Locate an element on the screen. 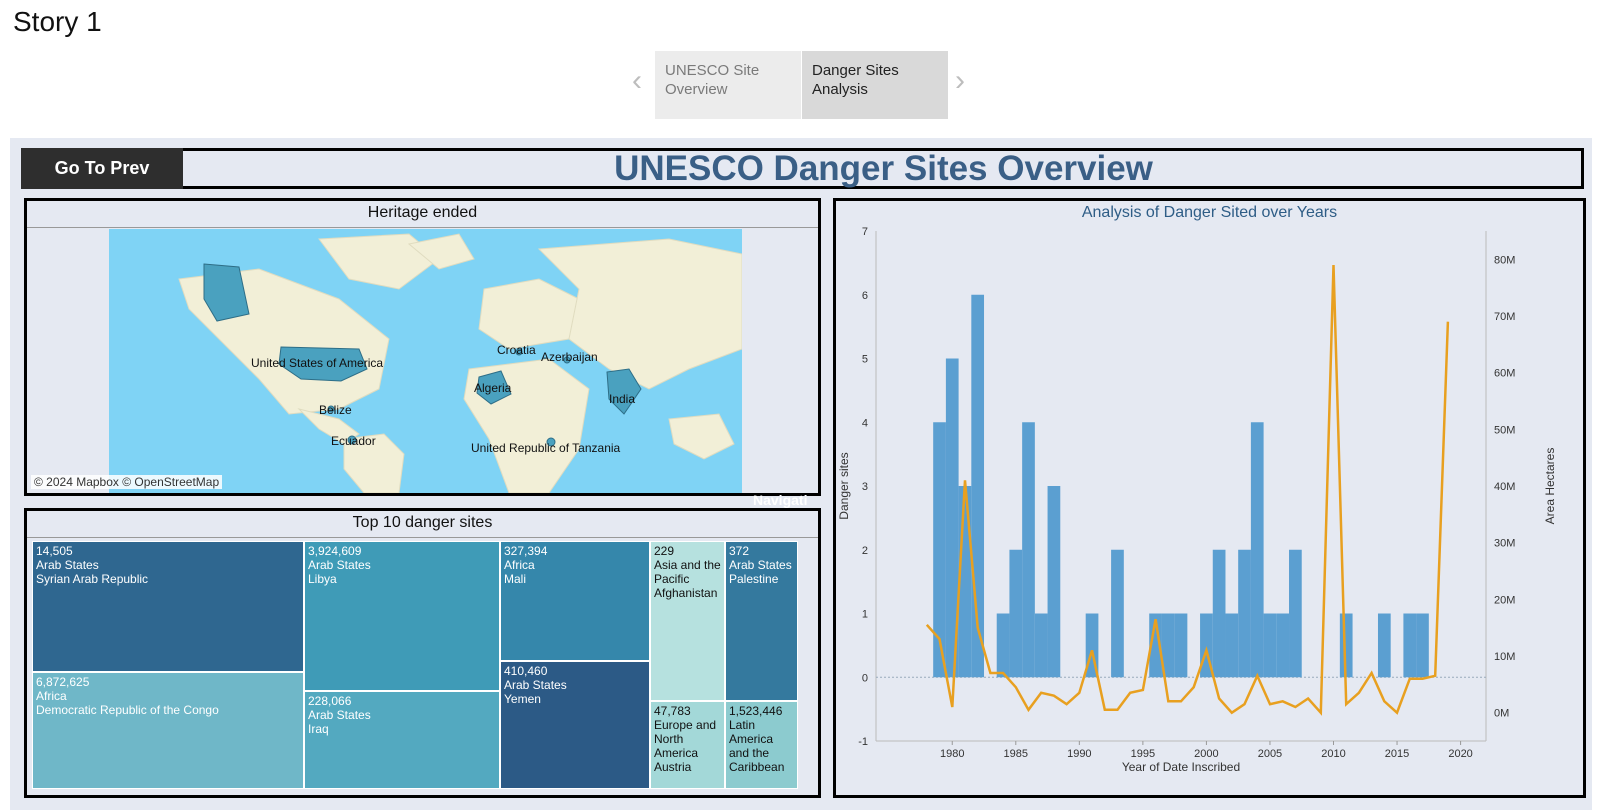 The width and height of the screenshot is (1600, 812). map-label-ecuador: Ecuador is located at coordinates (353, 441).